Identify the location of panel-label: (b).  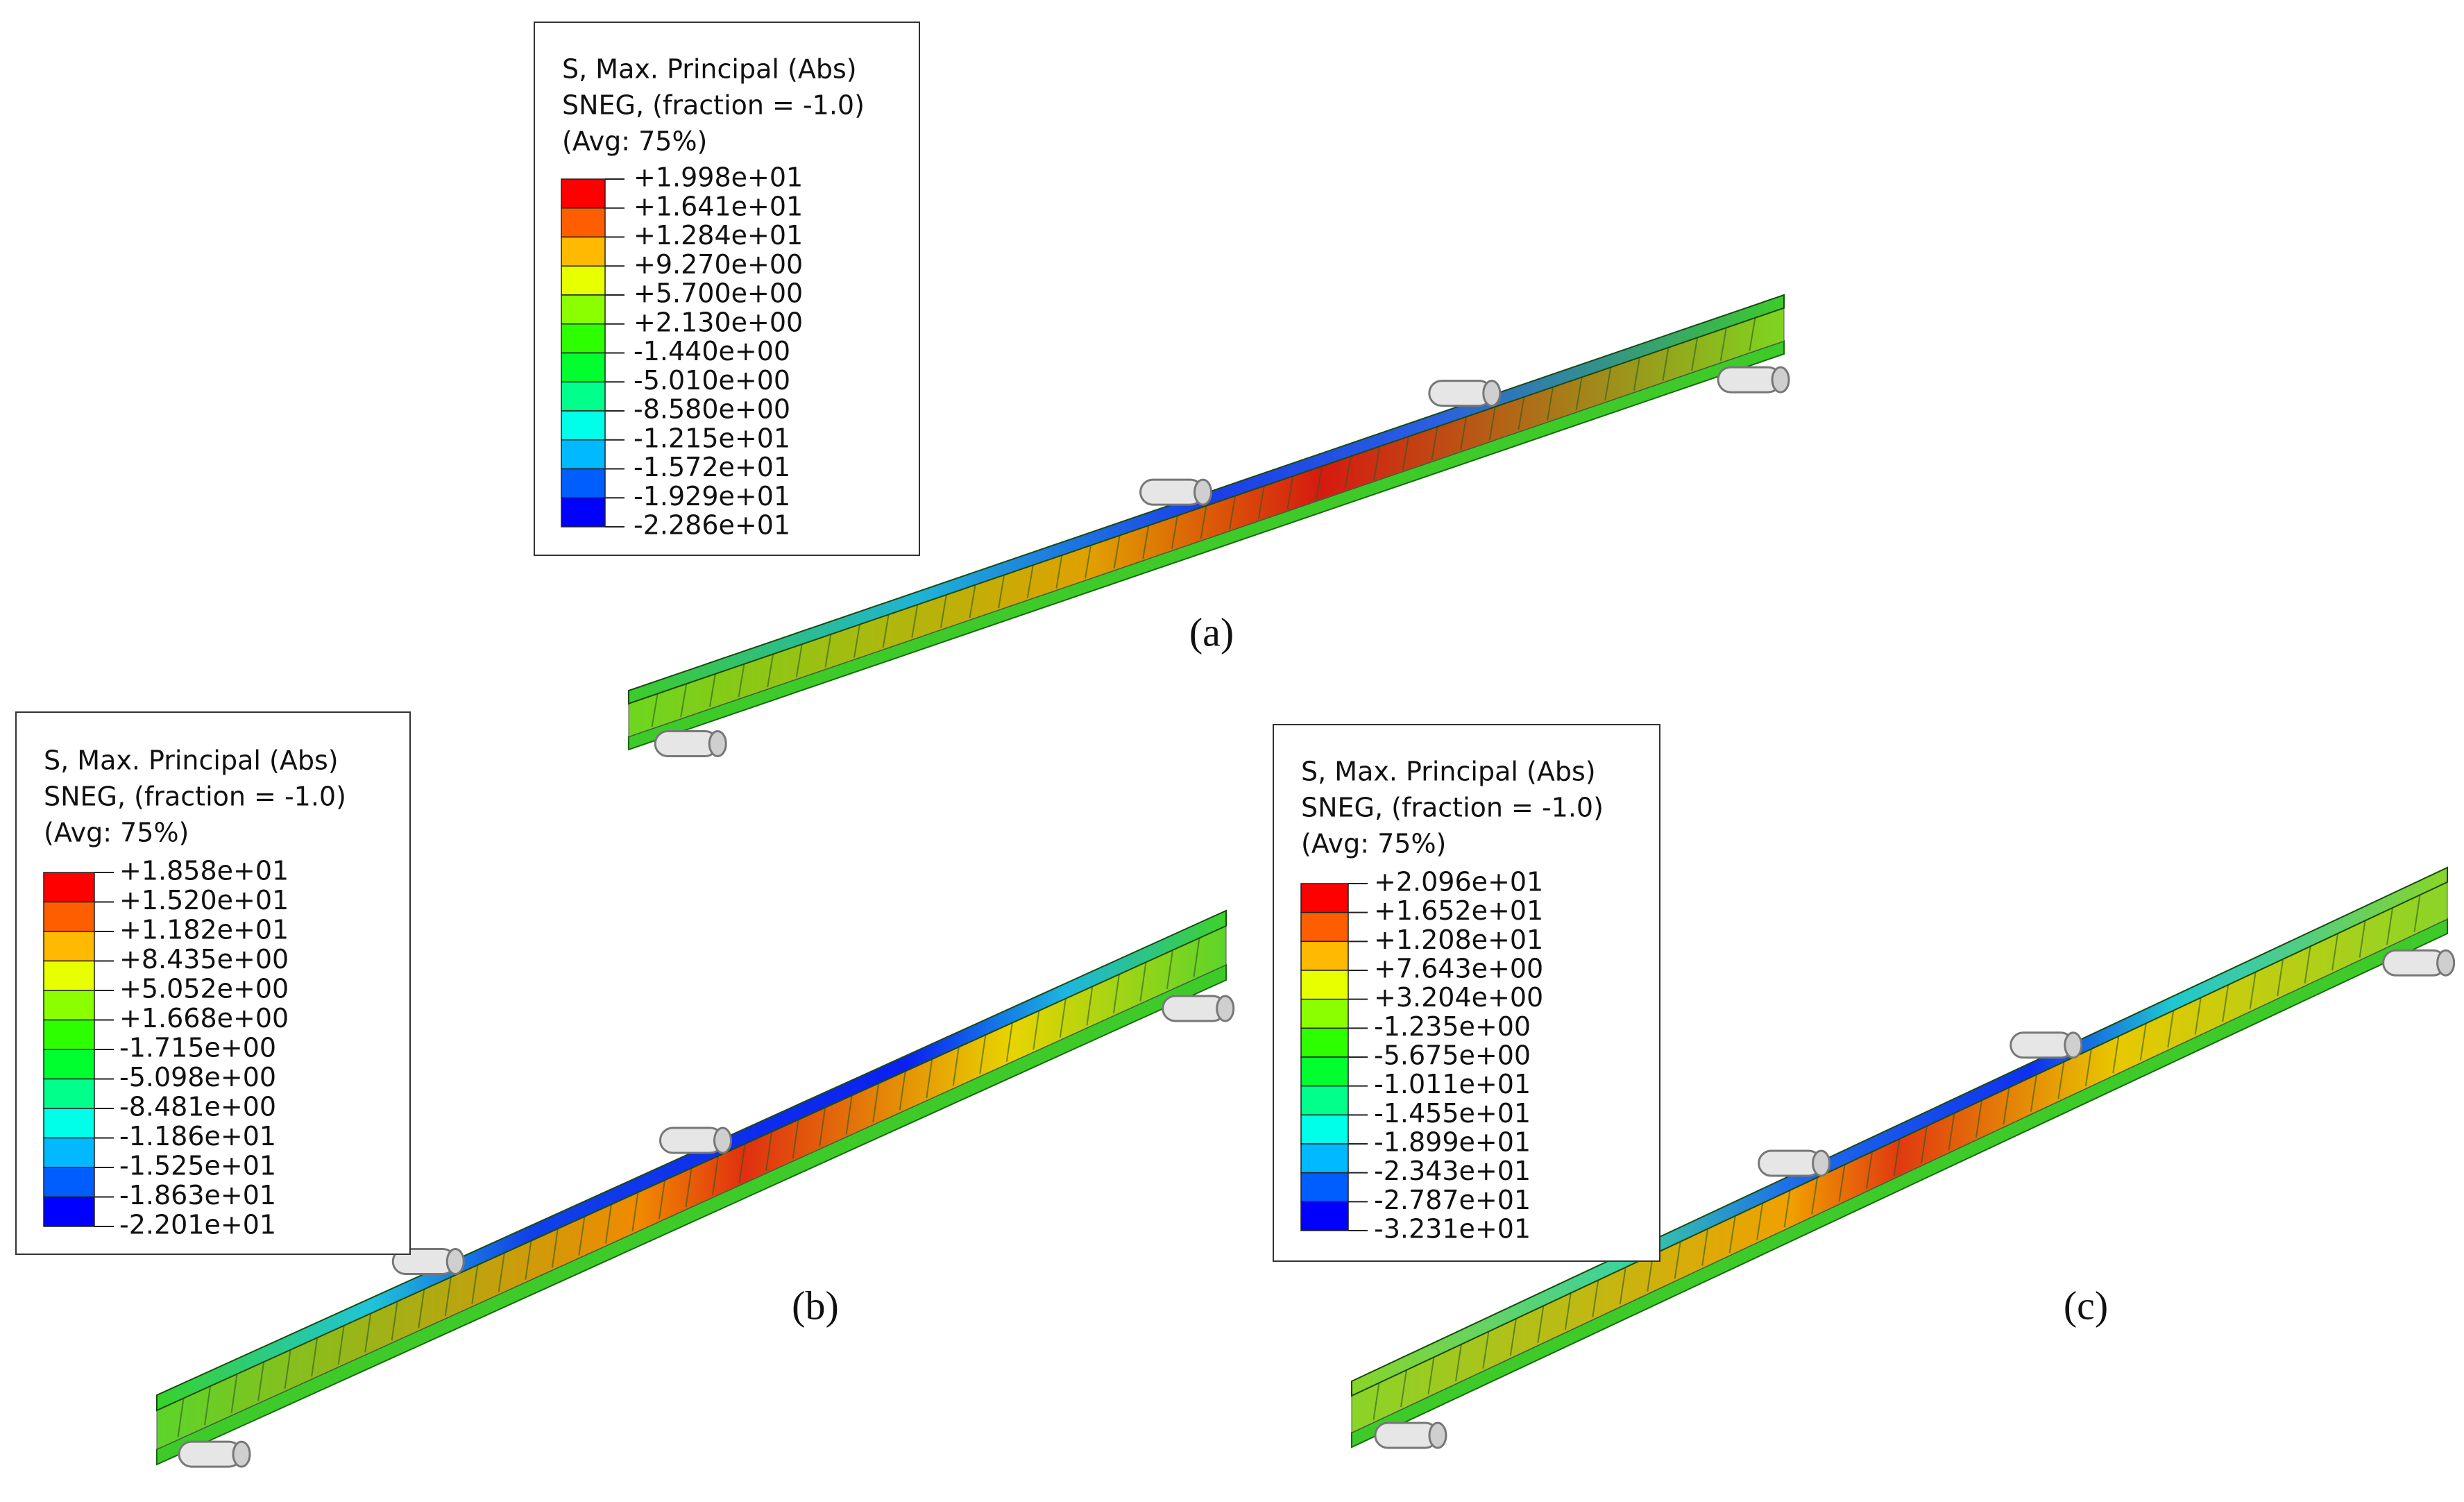
(815, 1305).